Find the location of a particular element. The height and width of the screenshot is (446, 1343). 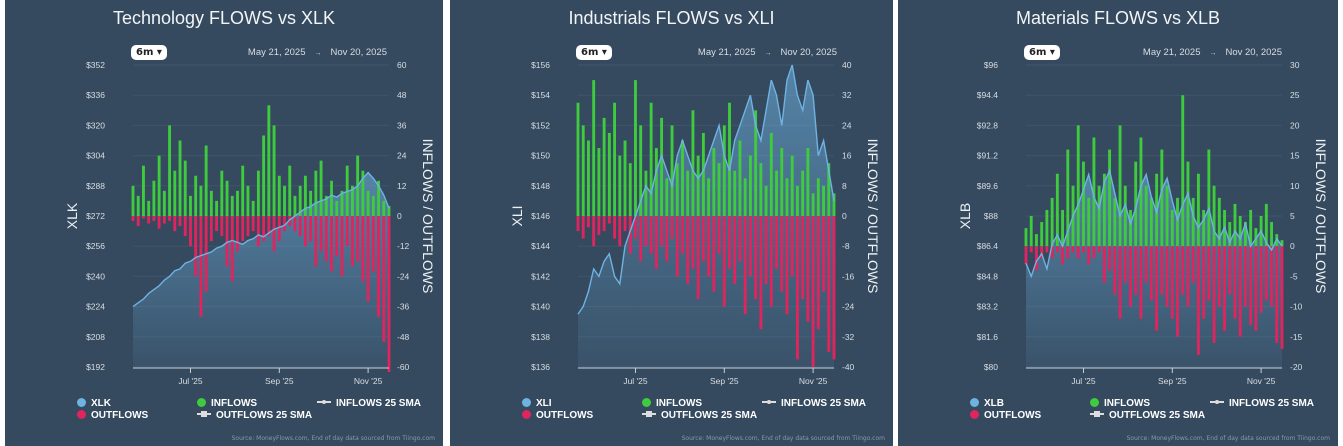

price-area is located at coordinates (1154, 268).